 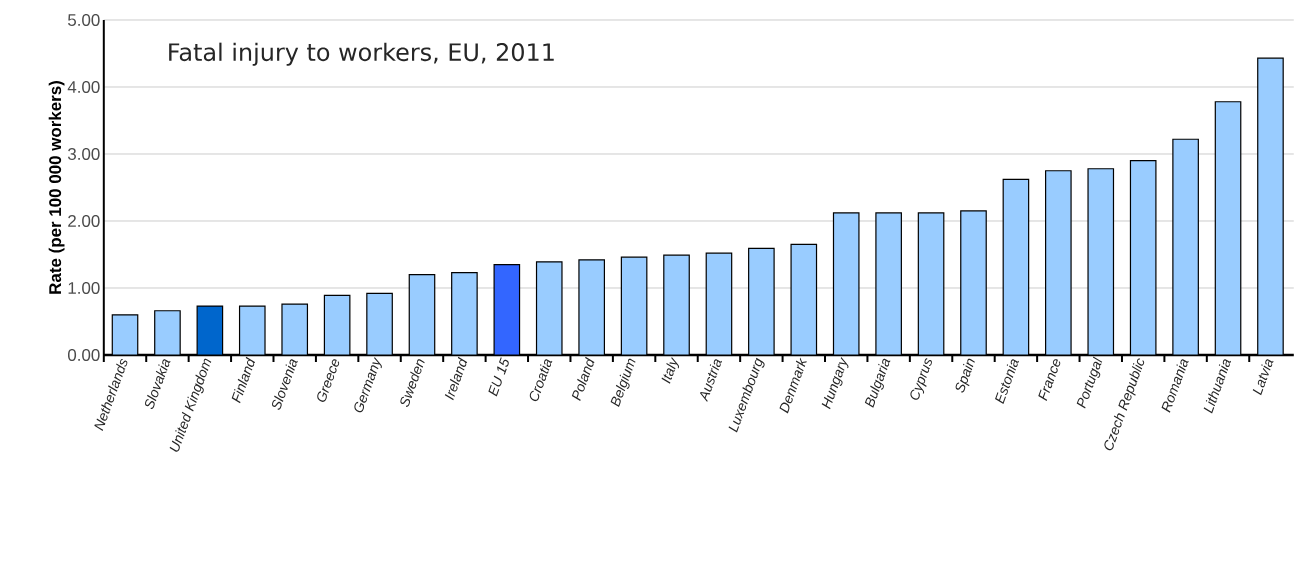 What do you see at coordinates (921, 379) in the screenshot?
I see `x-tick-label: Cyprus` at bounding box center [921, 379].